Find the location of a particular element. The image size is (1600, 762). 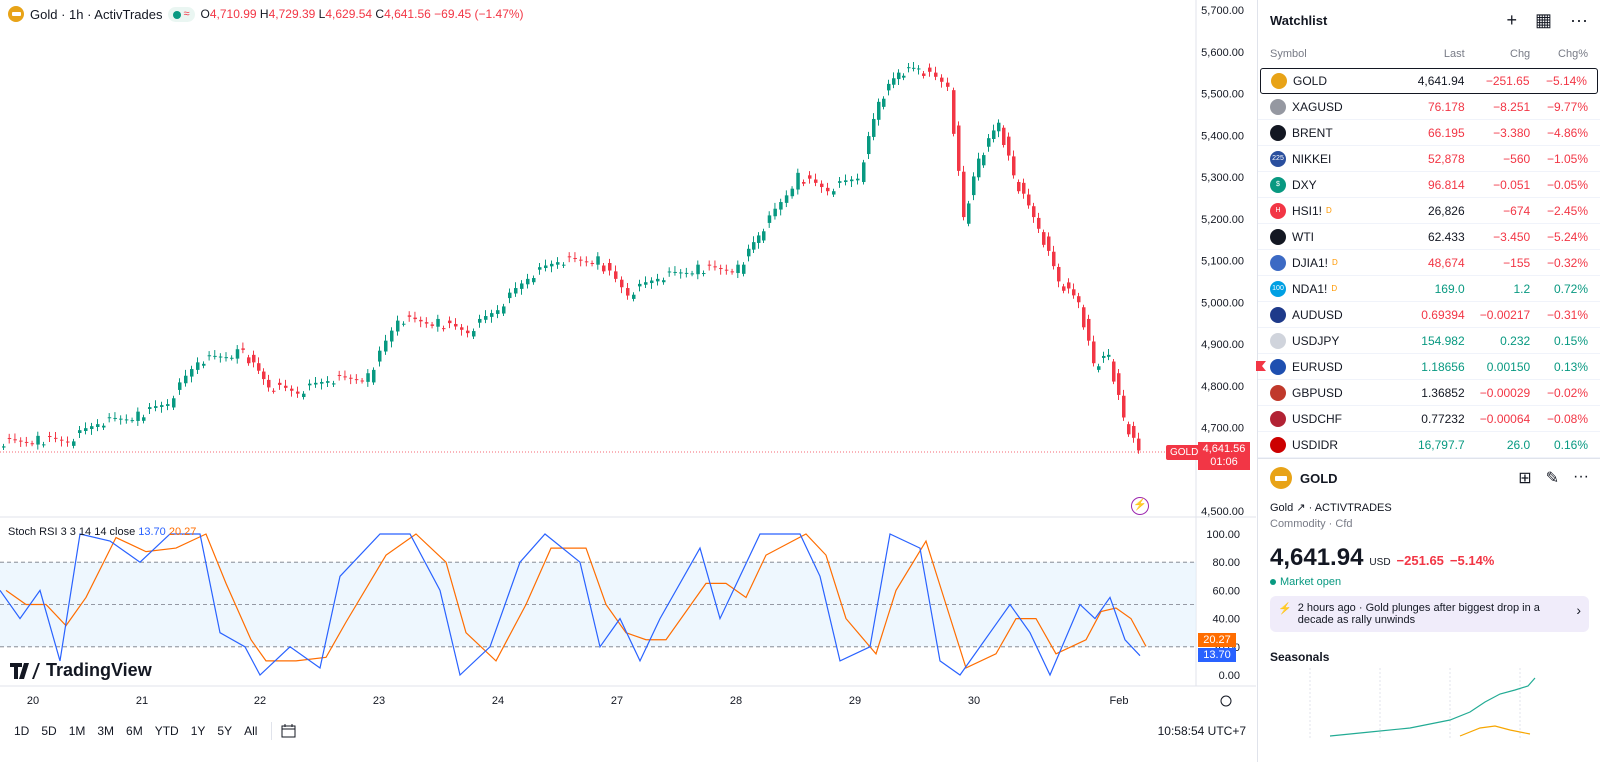

seasonals-title: Seasonals is located at coordinates (1300, 657).